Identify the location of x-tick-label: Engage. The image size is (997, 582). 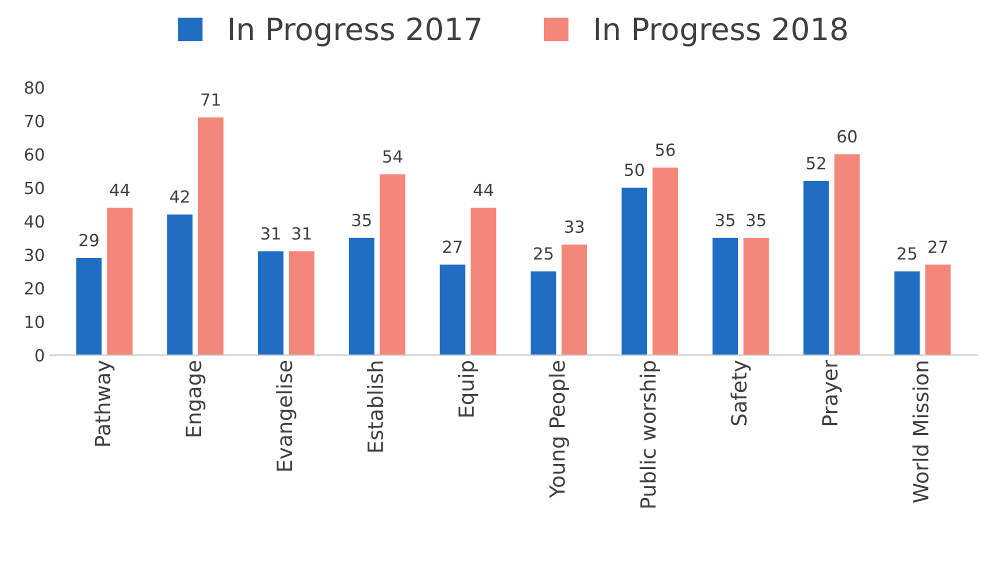
(196, 398).